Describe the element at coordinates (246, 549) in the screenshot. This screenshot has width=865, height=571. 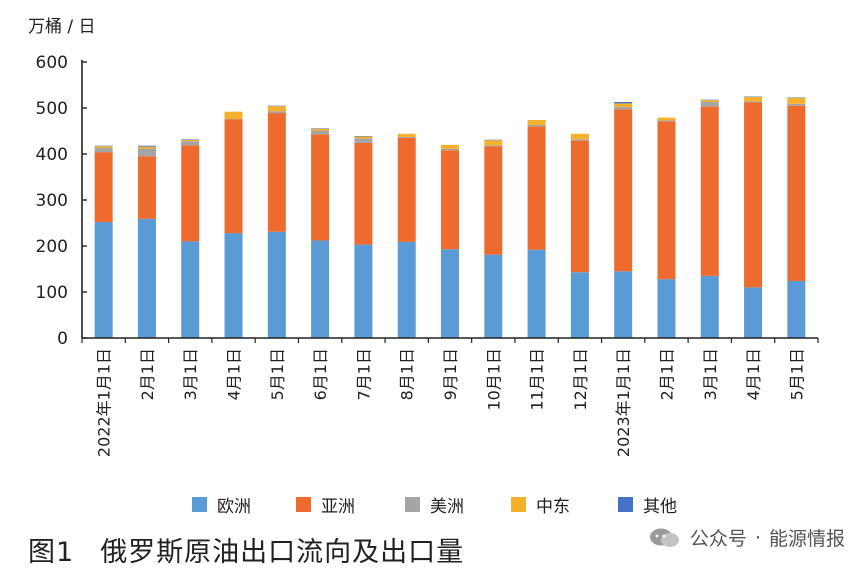
I see `figure-caption: 图1 俄罗斯原油出口流向及出口量` at that location.